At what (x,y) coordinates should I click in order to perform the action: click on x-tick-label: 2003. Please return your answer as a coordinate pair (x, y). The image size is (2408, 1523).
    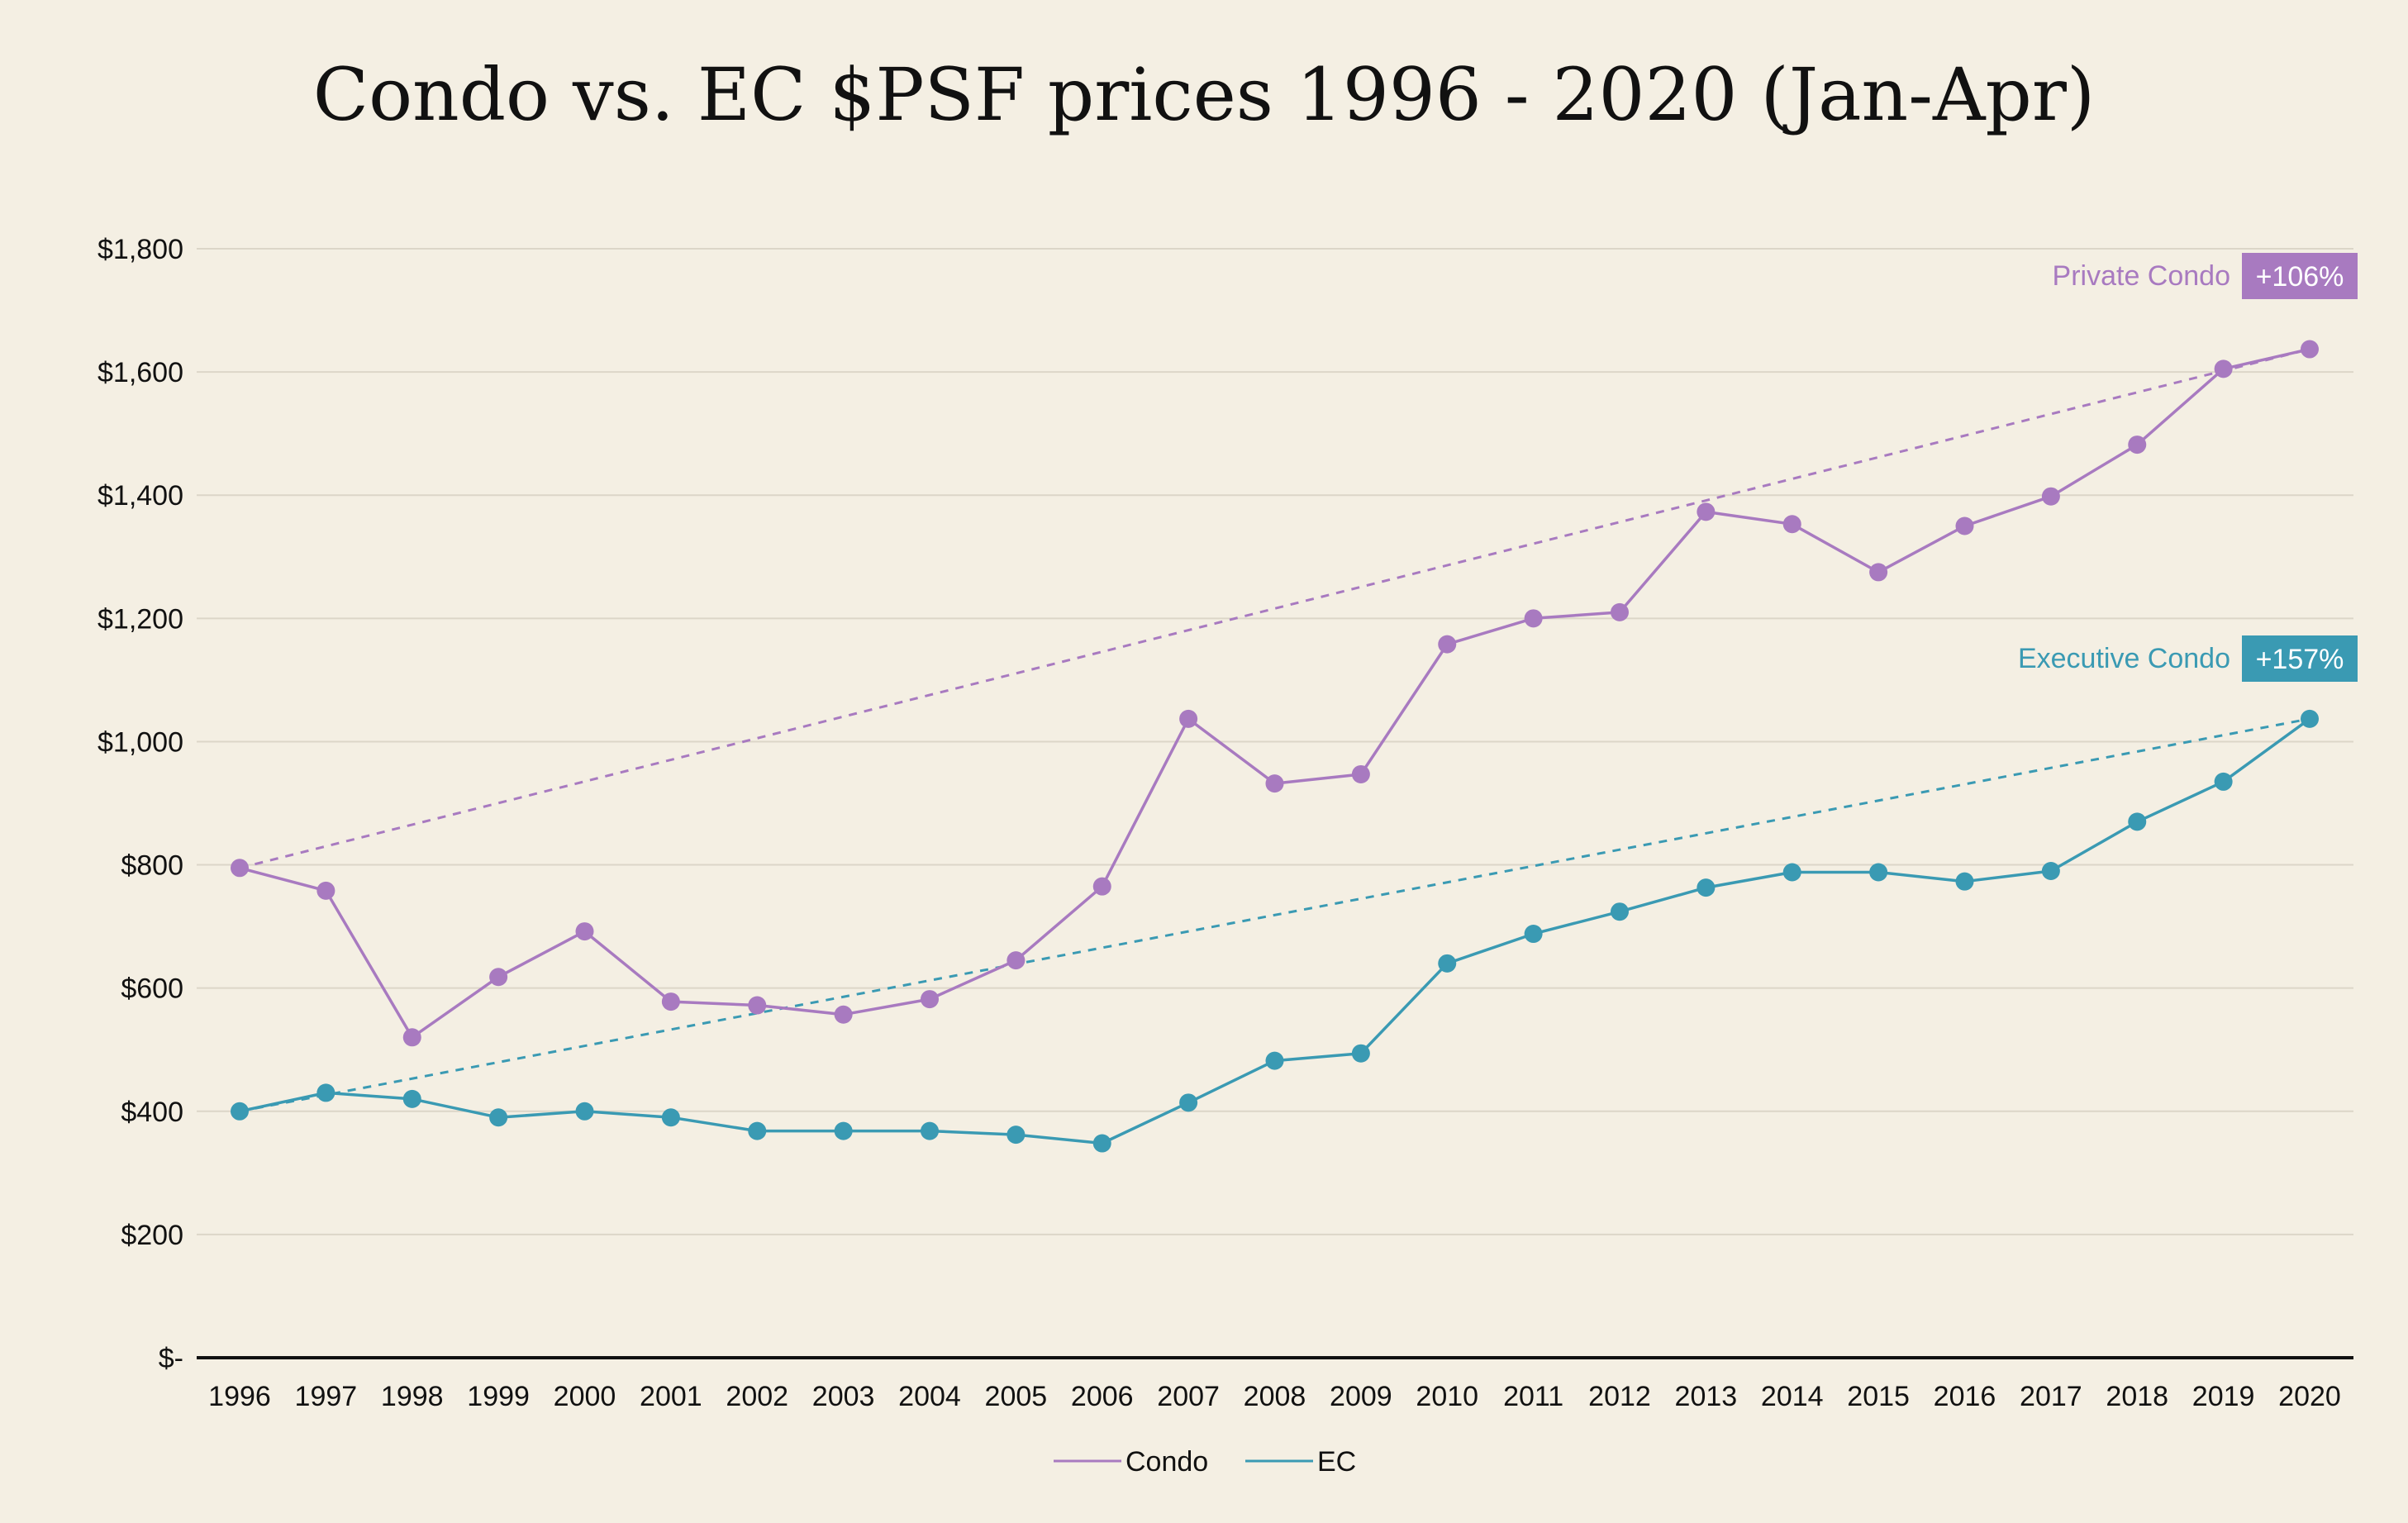
    Looking at the image, I should click on (843, 1396).